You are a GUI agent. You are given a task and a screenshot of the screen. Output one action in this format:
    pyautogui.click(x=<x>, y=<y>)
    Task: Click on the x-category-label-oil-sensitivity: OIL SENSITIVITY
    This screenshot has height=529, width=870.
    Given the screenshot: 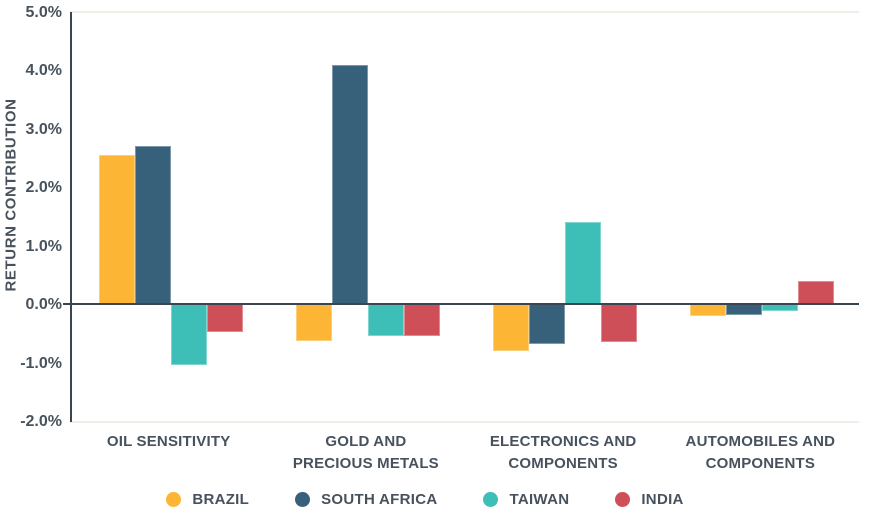 What is the action you would take?
    pyautogui.click(x=168, y=442)
    